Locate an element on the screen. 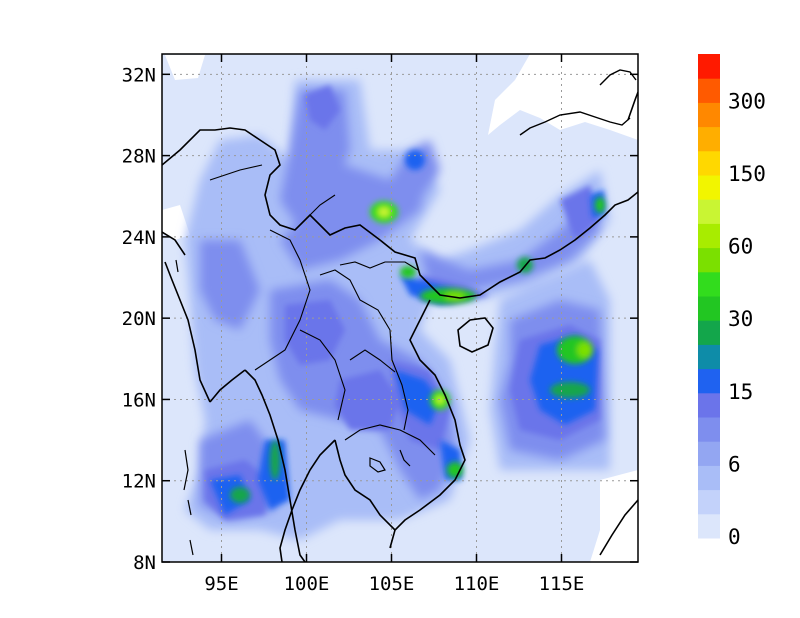 The width and height of the screenshot is (800, 618). y-tick-label: 12N is located at coordinates (139, 482).